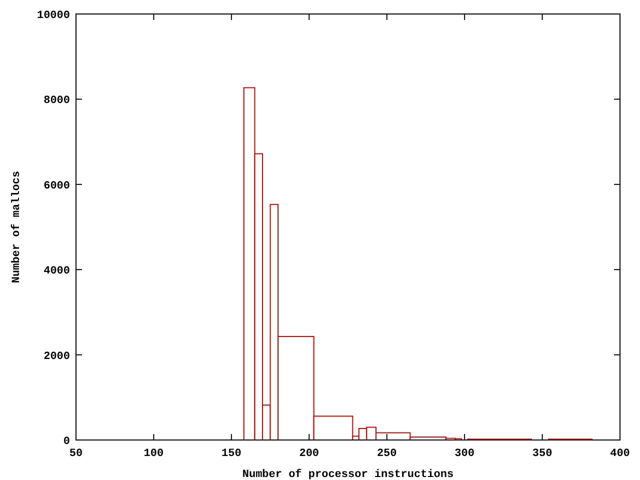 The height and width of the screenshot is (480, 640). Describe the element at coordinates (53, 16) in the screenshot. I see `y-tick-label: 10000` at that location.